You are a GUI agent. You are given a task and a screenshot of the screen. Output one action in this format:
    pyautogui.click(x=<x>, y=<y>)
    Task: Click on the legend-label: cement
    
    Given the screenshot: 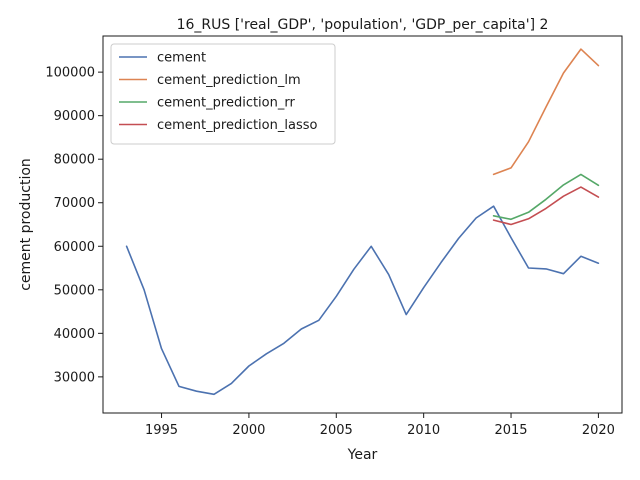 What is the action you would take?
    pyautogui.click(x=181, y=58)
    